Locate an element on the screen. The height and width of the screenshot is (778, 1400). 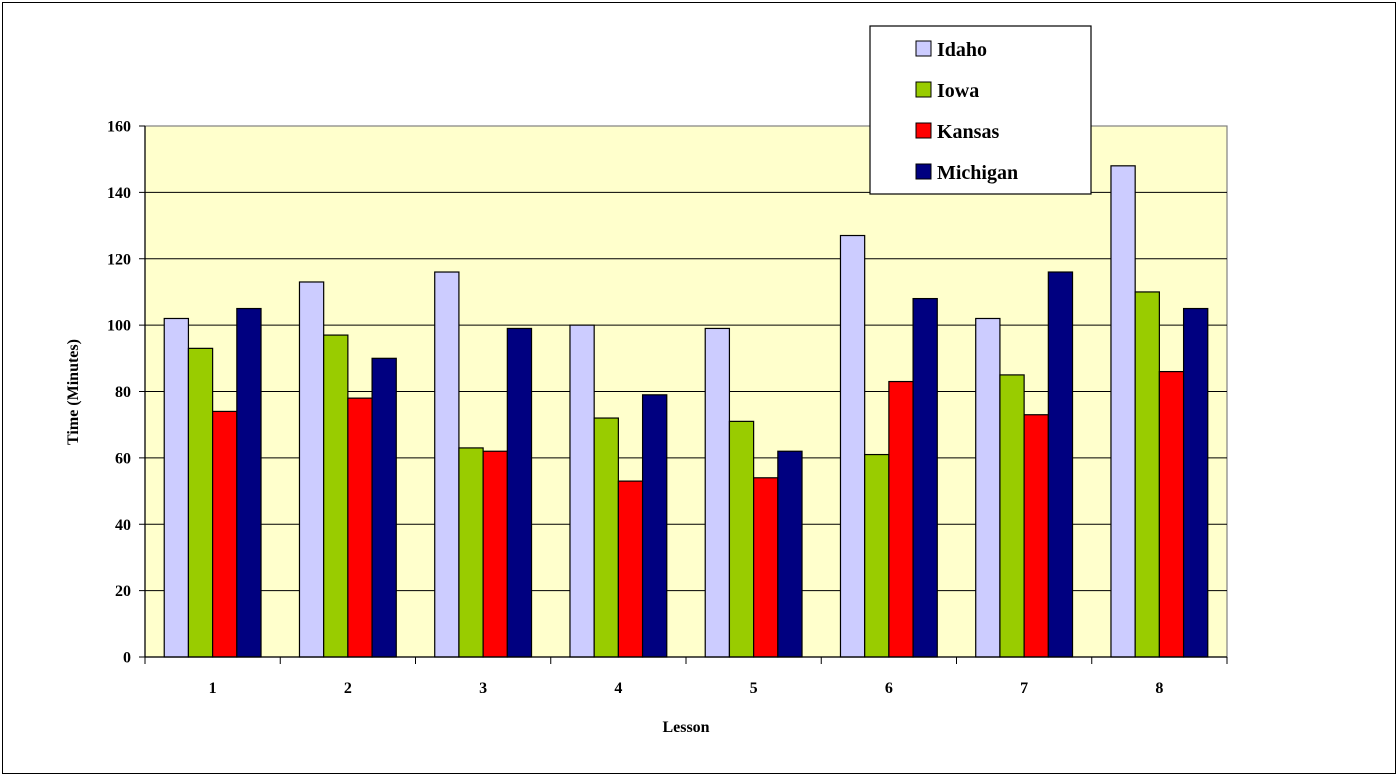
legend-label-michigan: Michigan is located at coordinates (977, 173).